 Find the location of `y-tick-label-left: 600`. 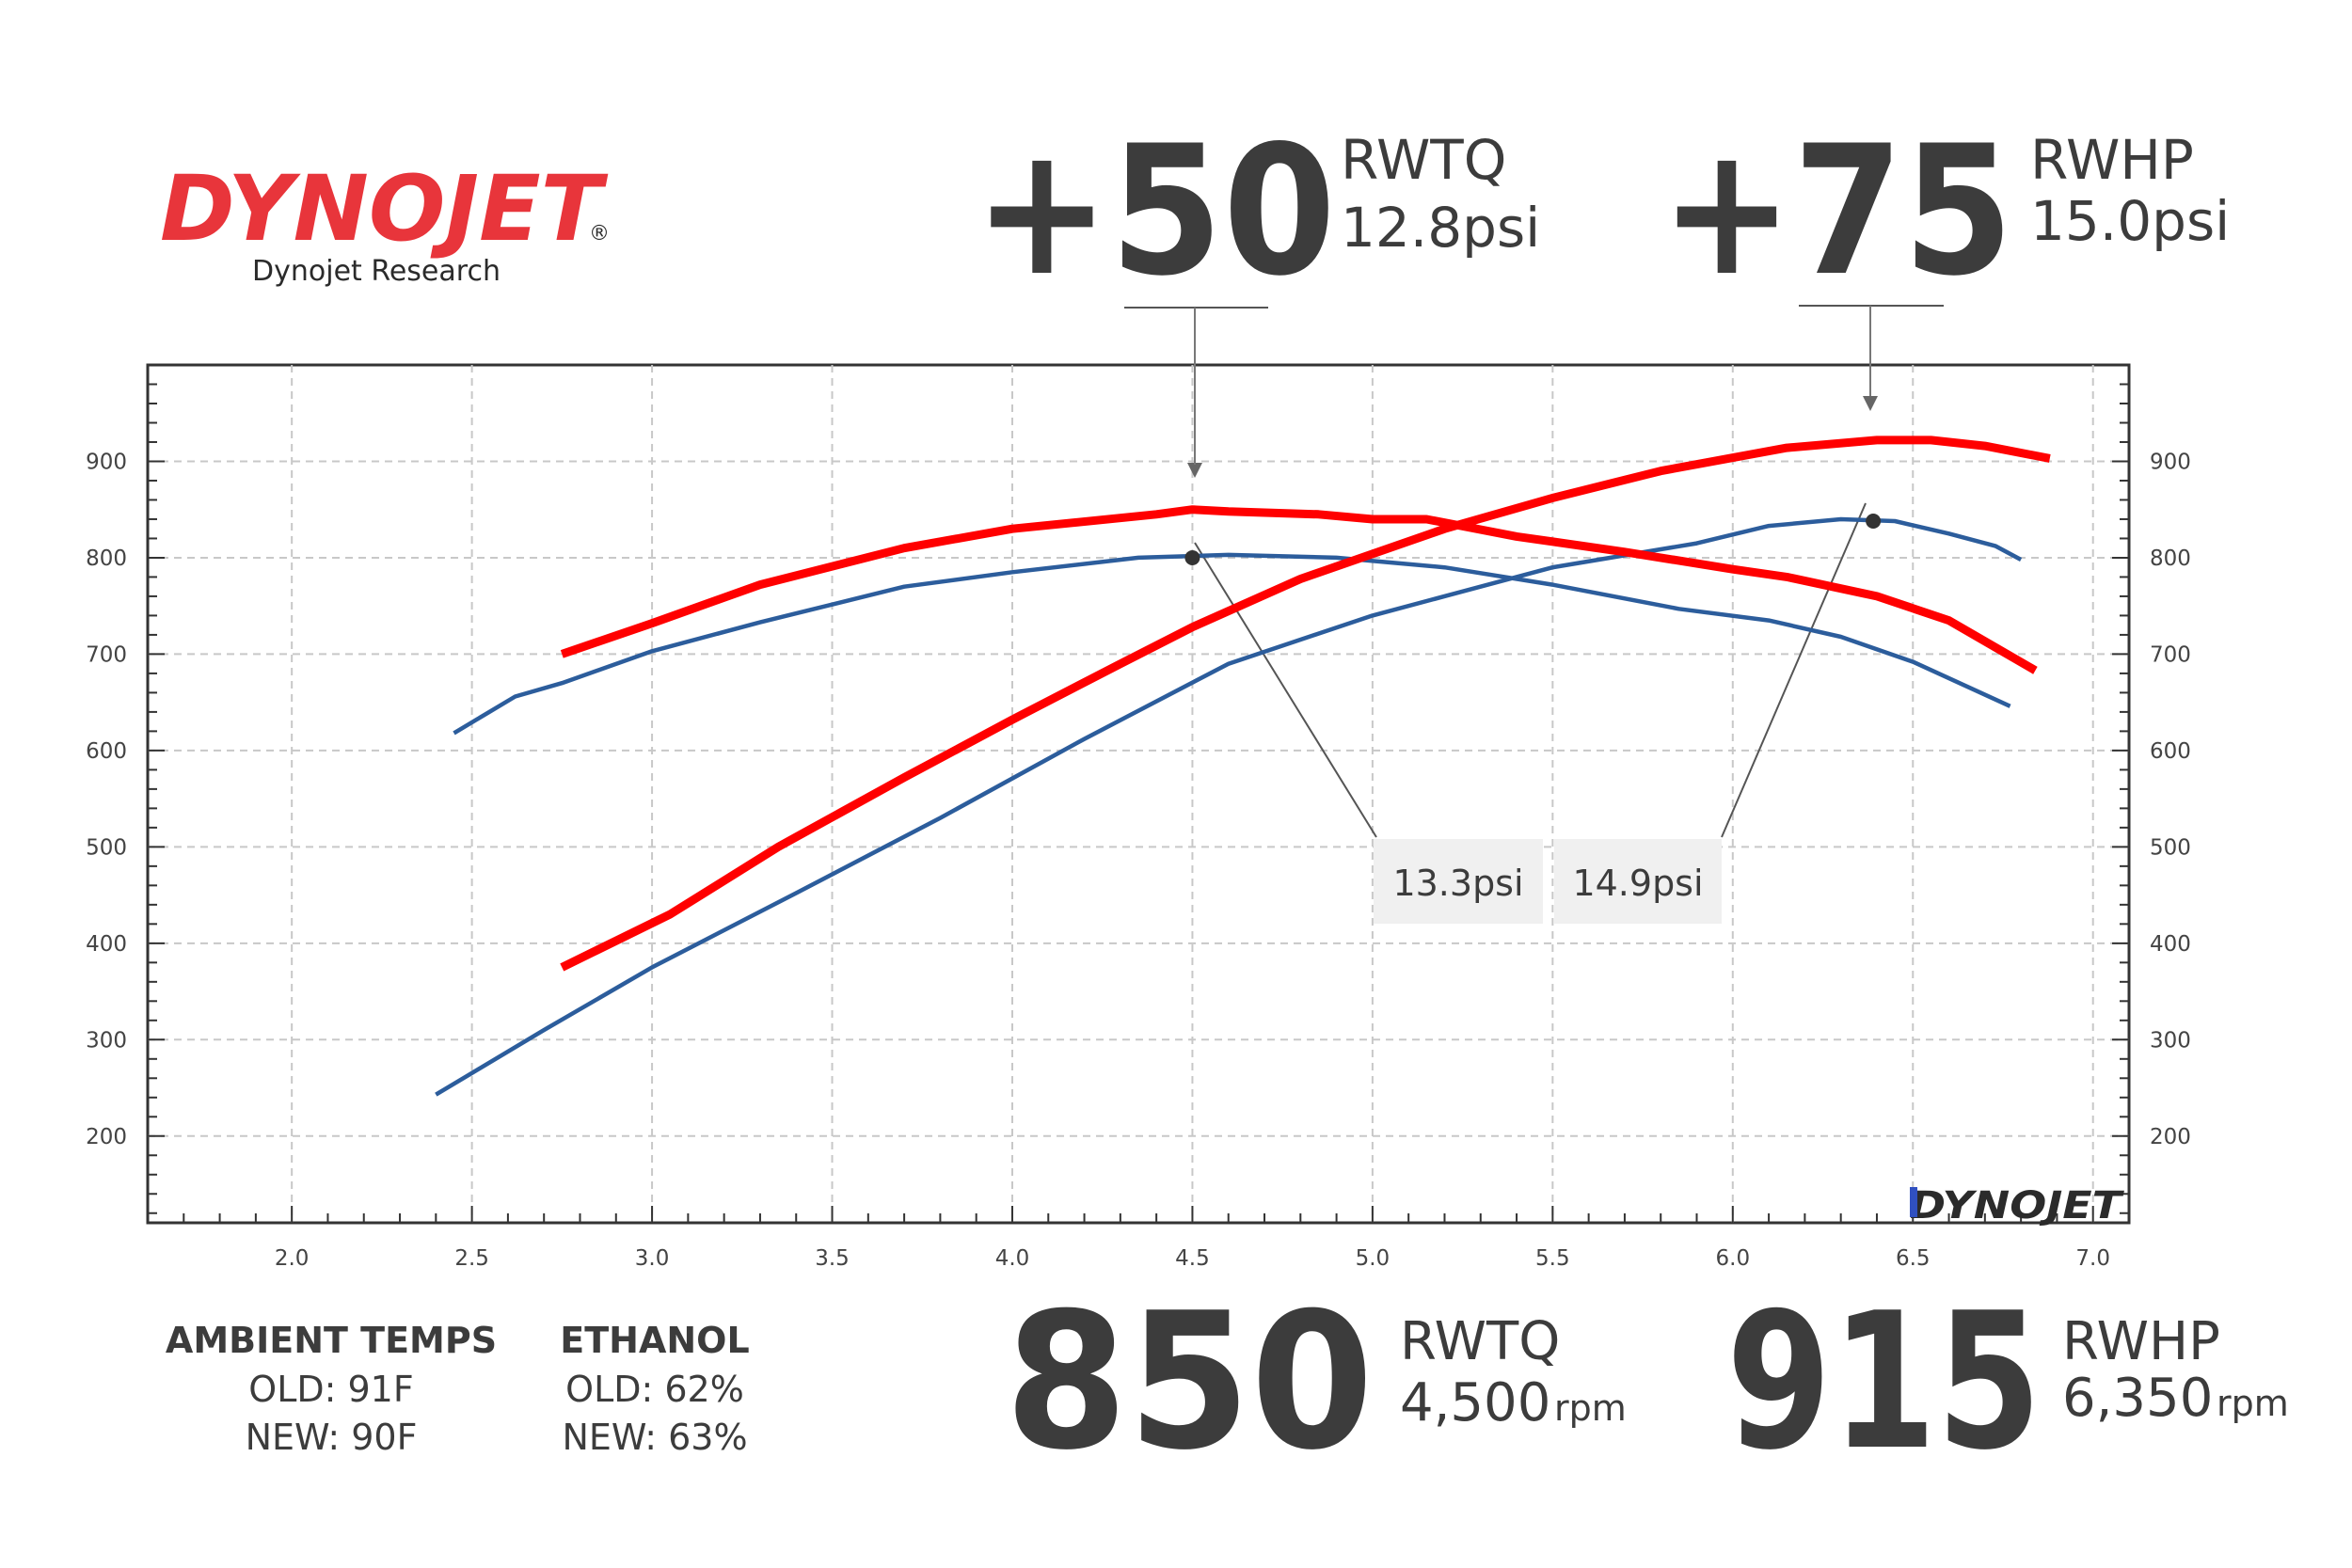

y-tick-label-left: 600 is located at coordinates (106, 751).